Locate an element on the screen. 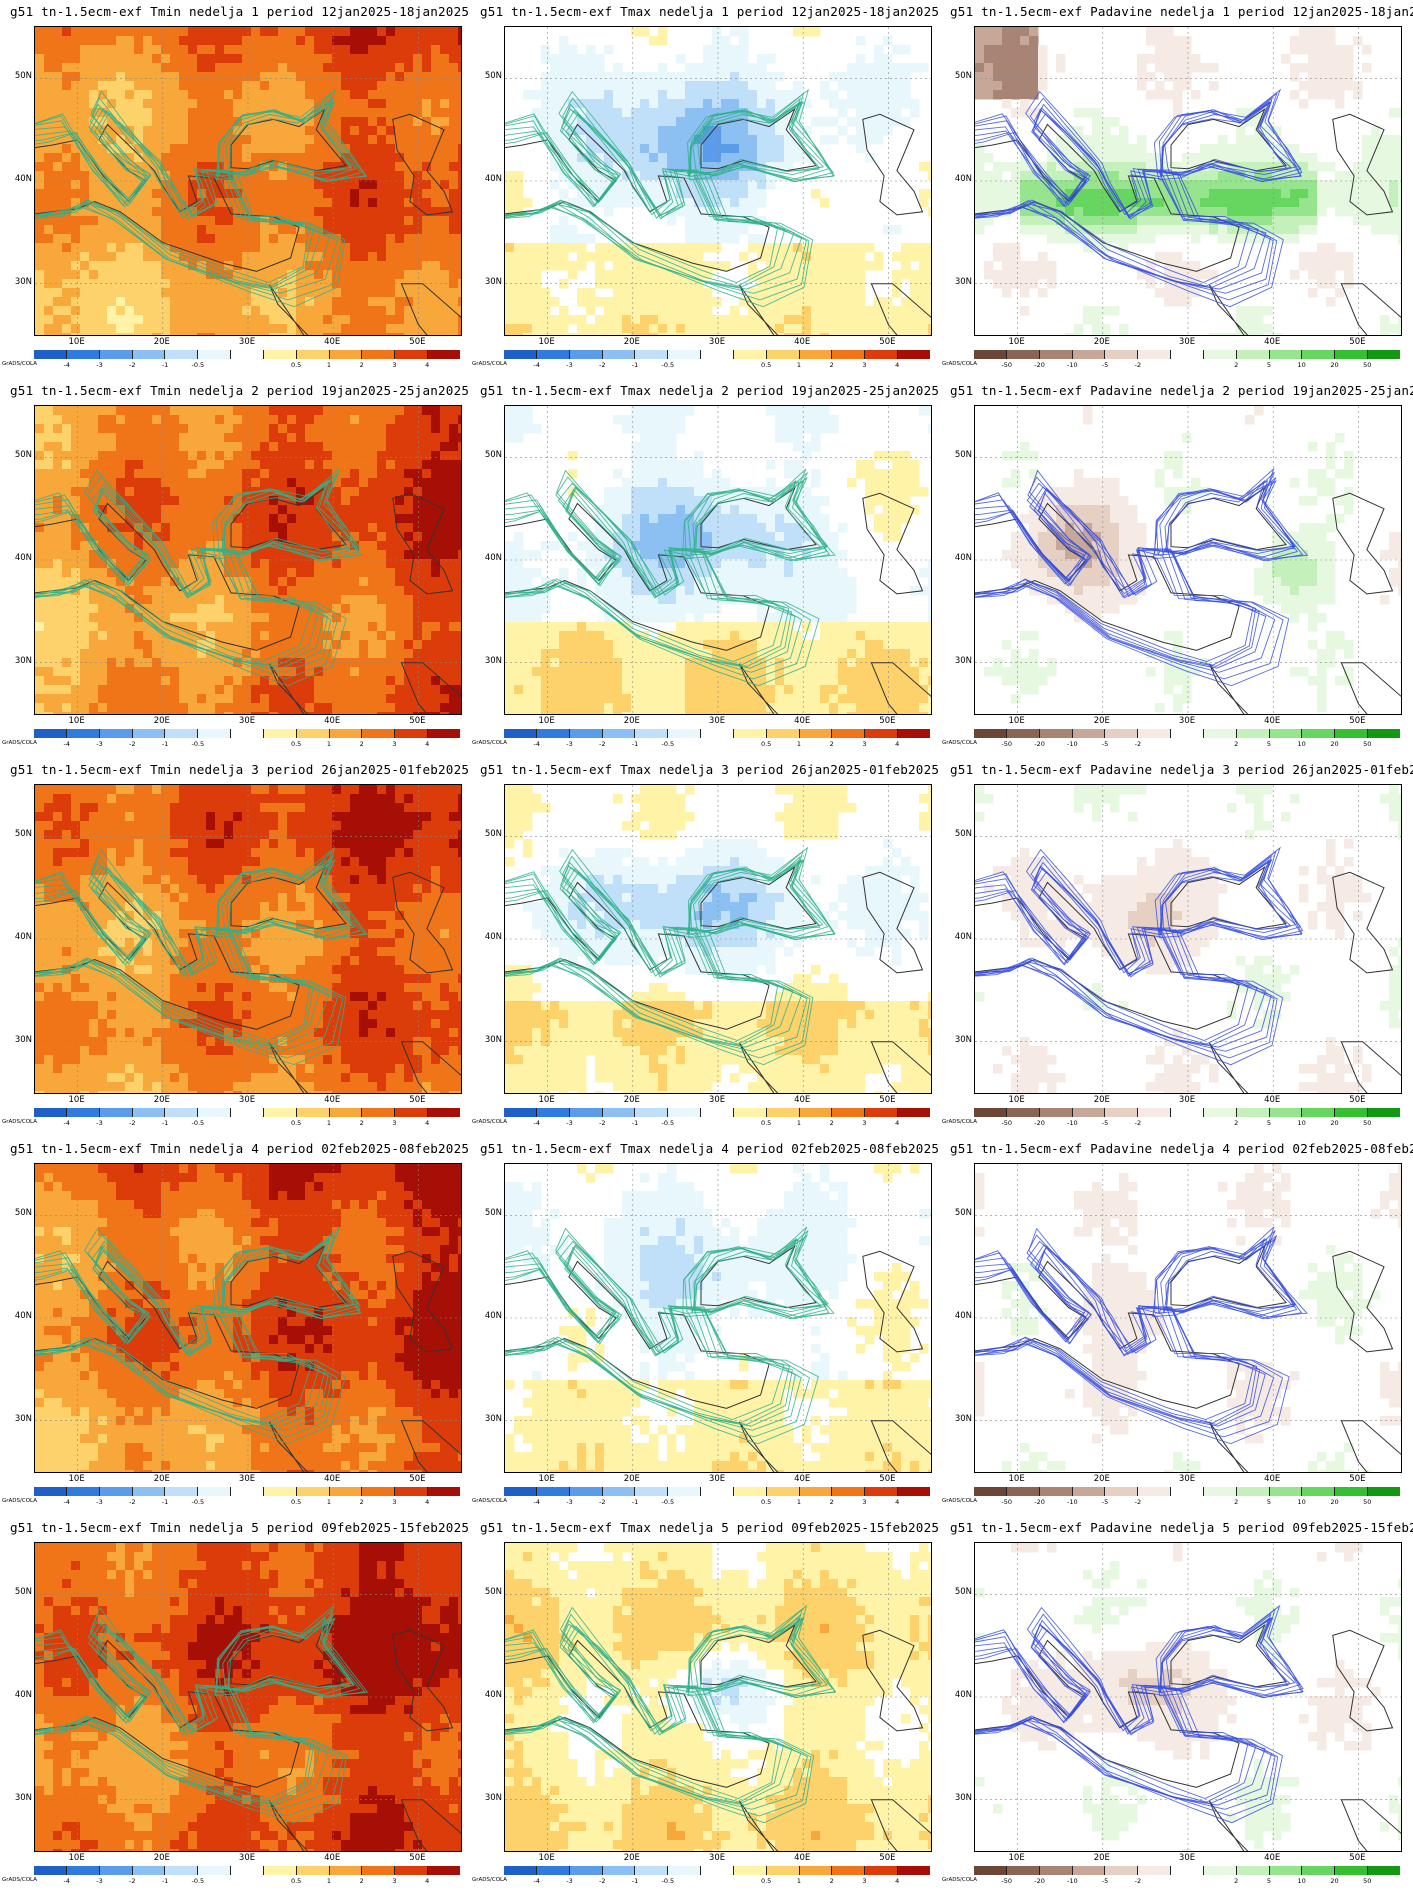 This screenshot has height=1895, width=1413. colorbar-label: -5 is located at coordinates (1105, 365).